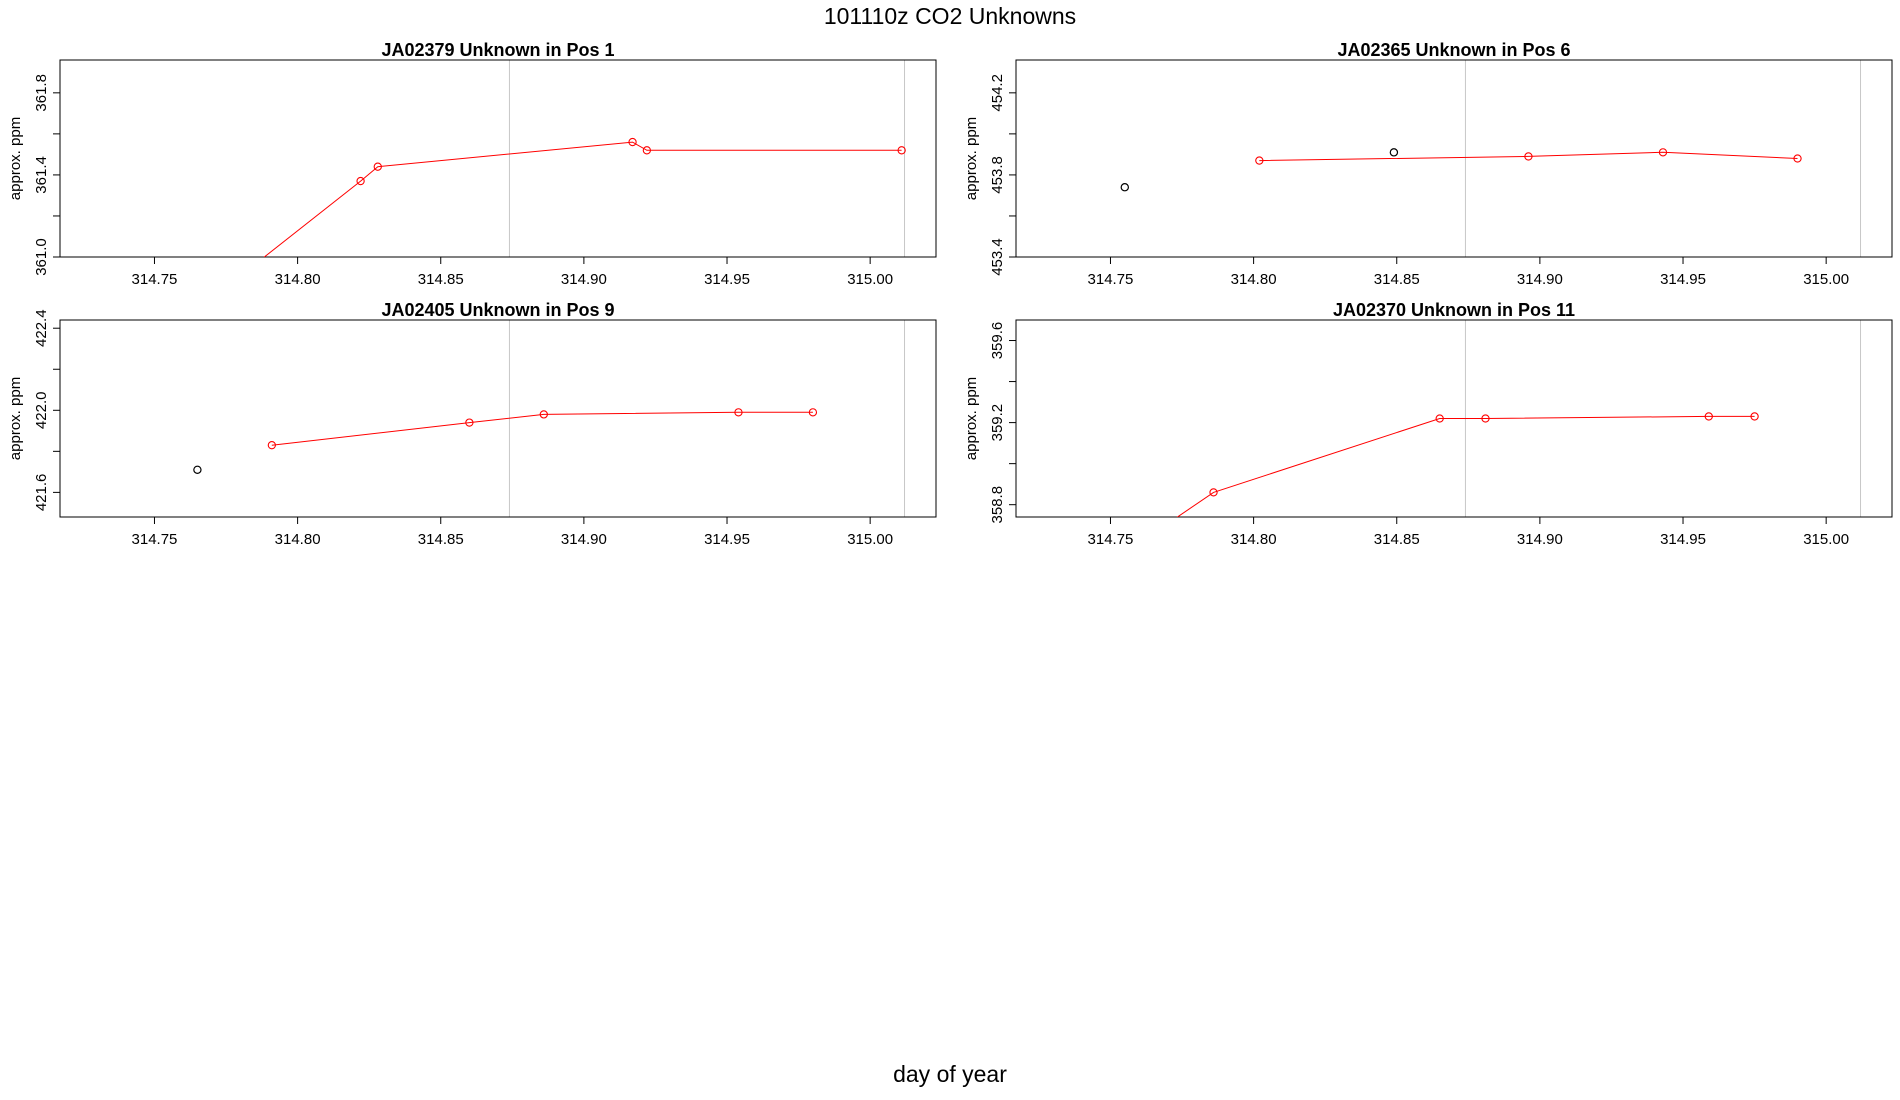 This screenshot has height=1100, width=1900. Describe the element at coordinates (997, 423) in the screenshot. I see `y-tick-label: 359.2` at that location.